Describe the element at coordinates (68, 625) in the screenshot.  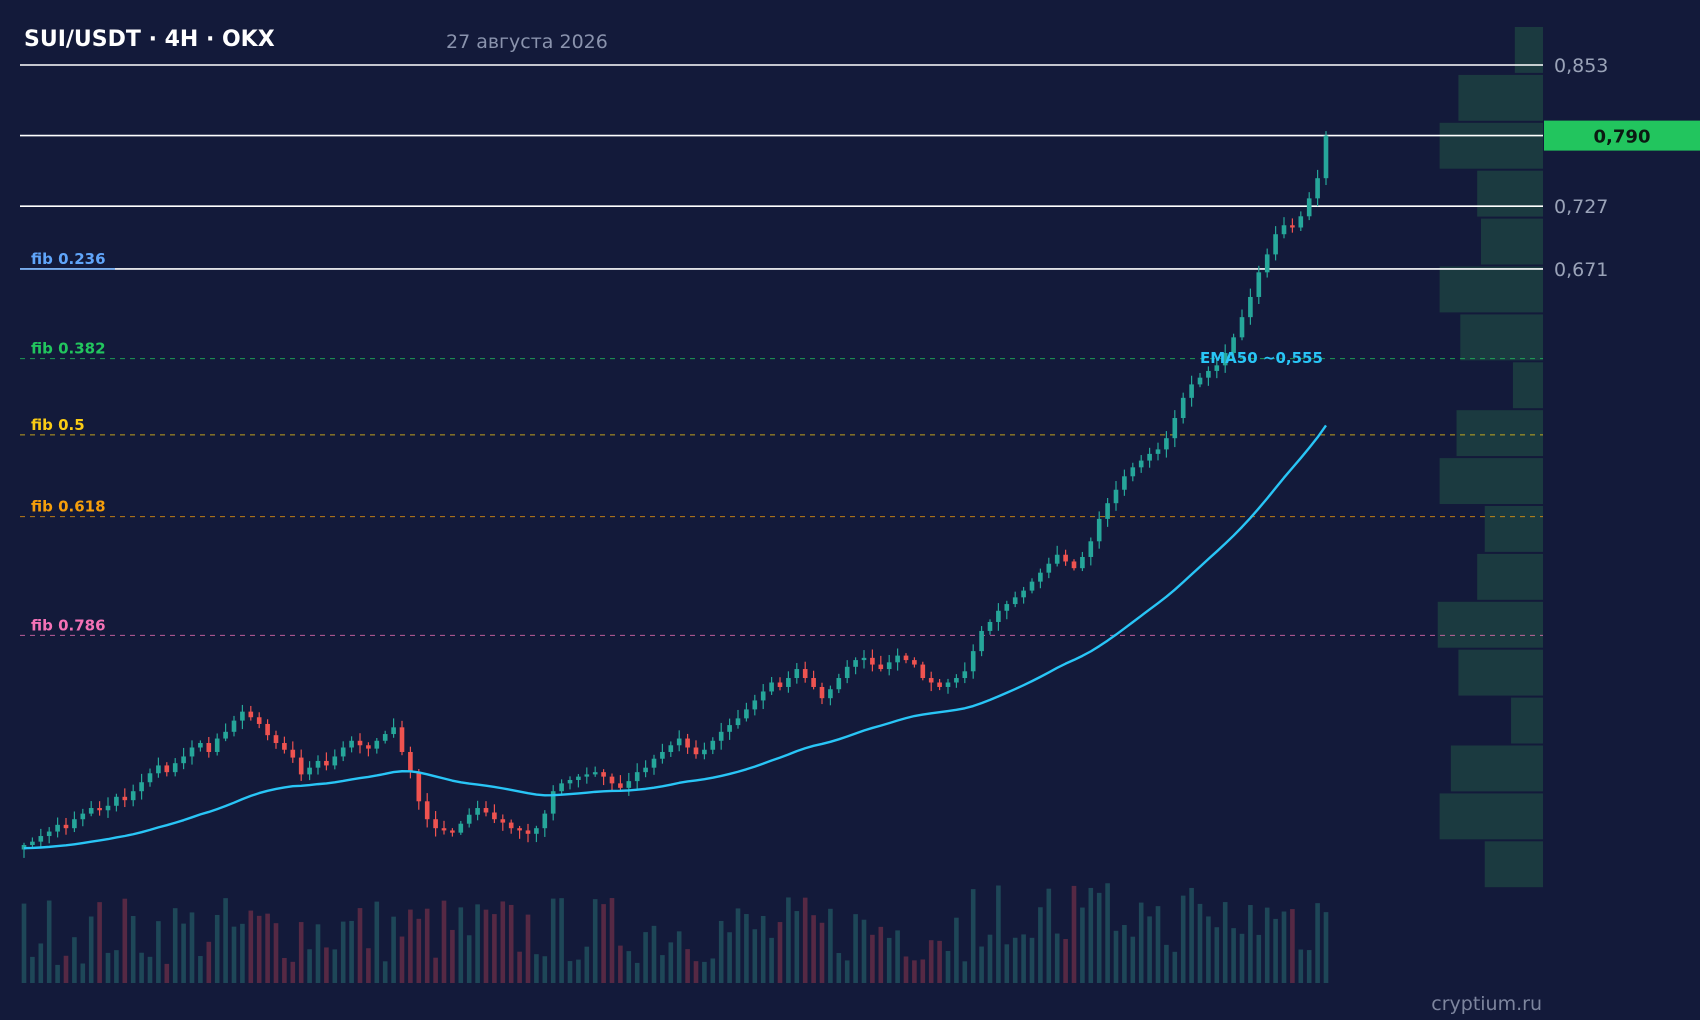
I see `fib-level-label: fib 0.786` at that location.